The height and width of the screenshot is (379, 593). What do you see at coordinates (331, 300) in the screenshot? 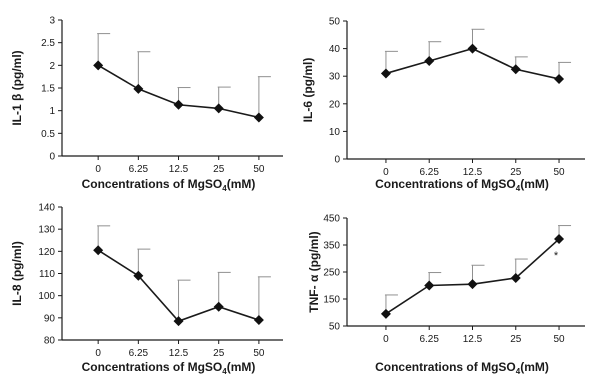
I see `y-tick-label: 150` at bounding box center [331, 300].